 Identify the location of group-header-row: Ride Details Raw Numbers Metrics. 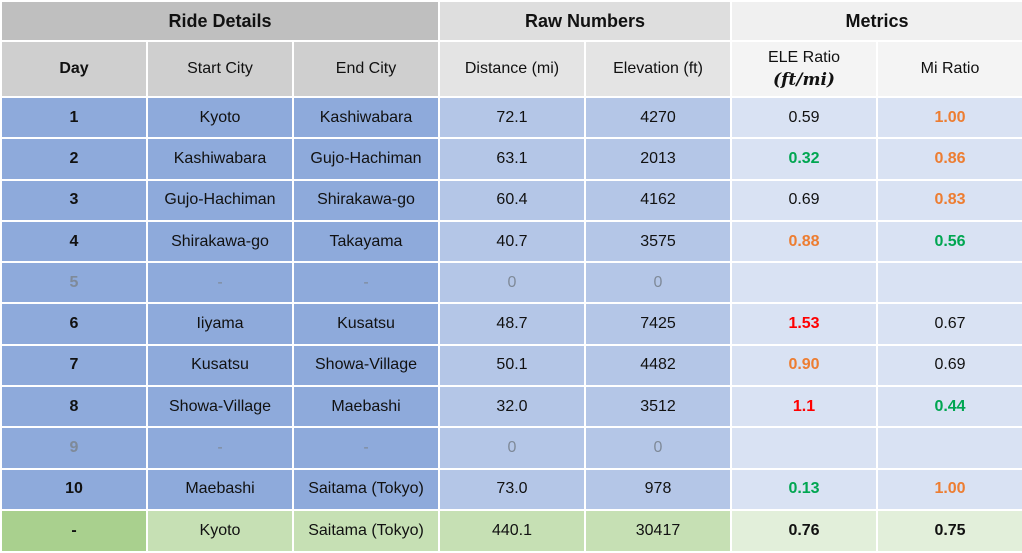
(512, 21).